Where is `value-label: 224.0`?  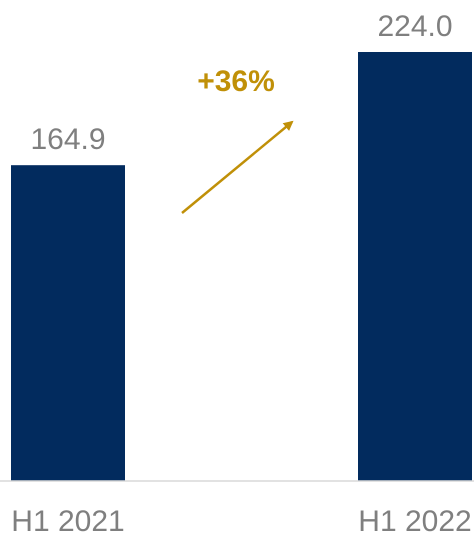
value-label: 224.0 is located at coordinates (414, 26).